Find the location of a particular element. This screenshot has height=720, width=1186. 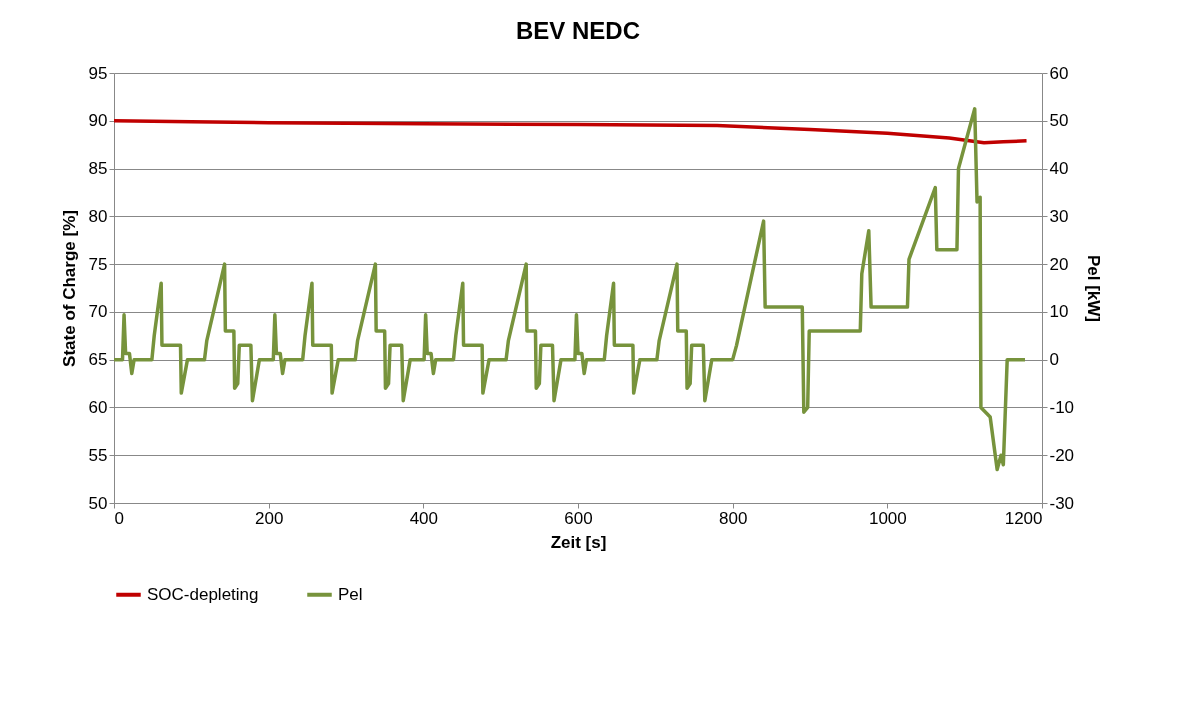

y2-tick-label: 10 is located at coordinates (1059, 312).